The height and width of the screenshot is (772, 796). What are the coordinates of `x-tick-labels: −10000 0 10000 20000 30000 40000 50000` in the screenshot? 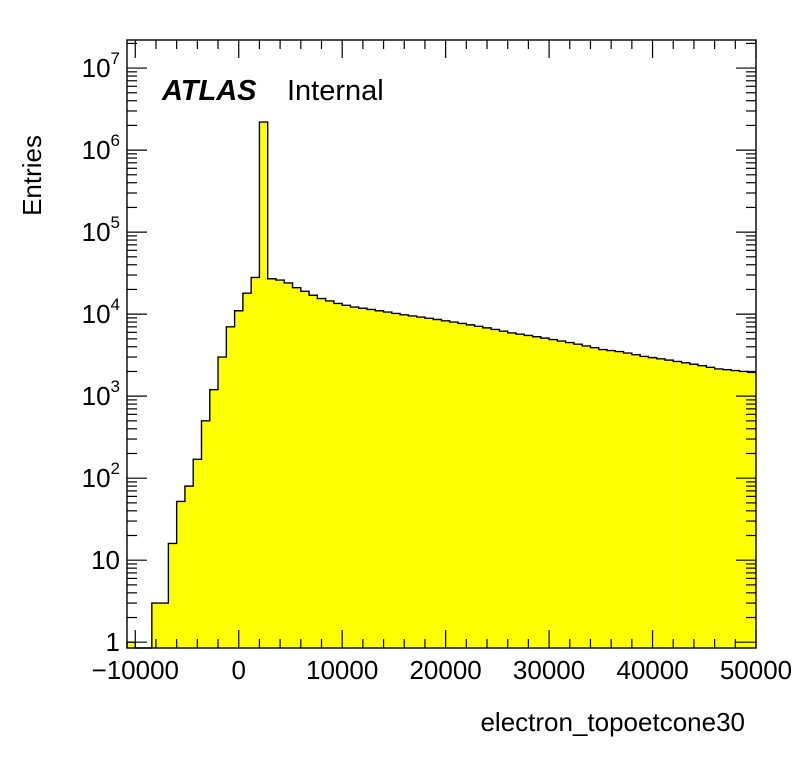 It's located at (442, 670).